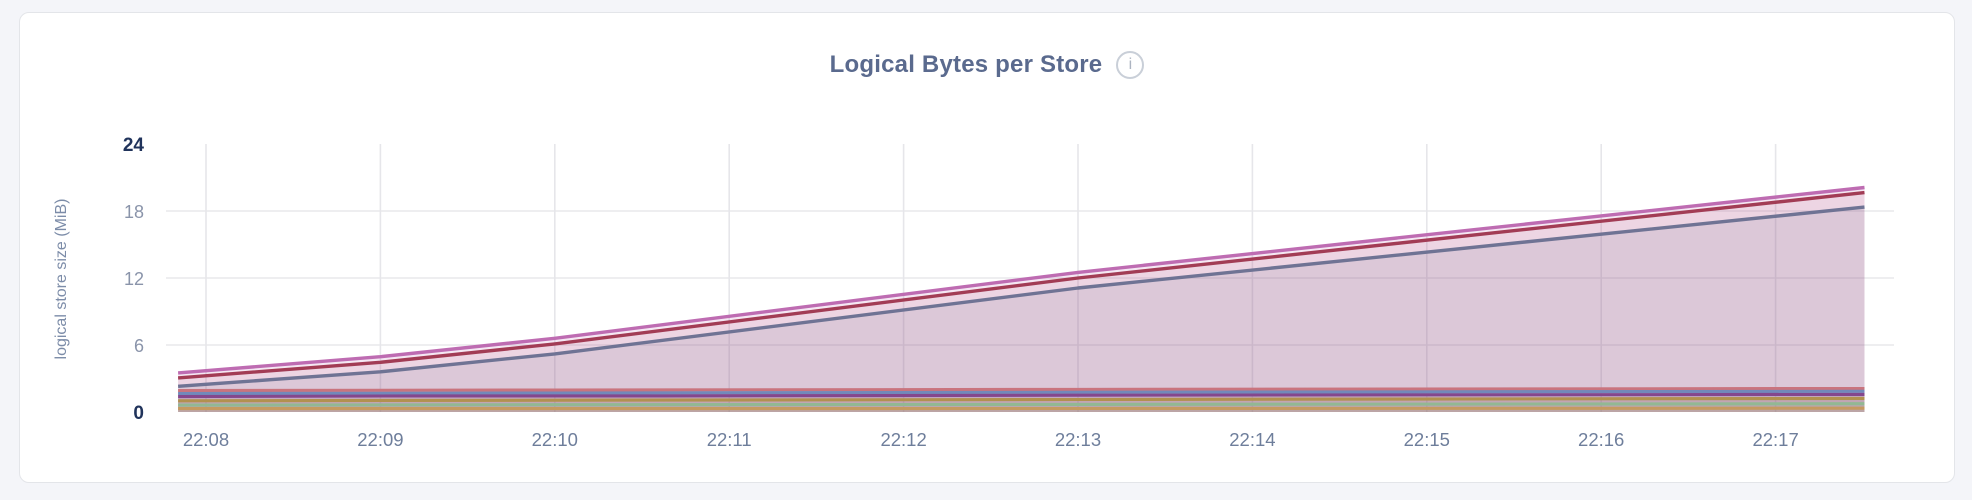 This screenshot has height=500, width=1972. I want to click on y-tick-label: 6, so click(139, 346).